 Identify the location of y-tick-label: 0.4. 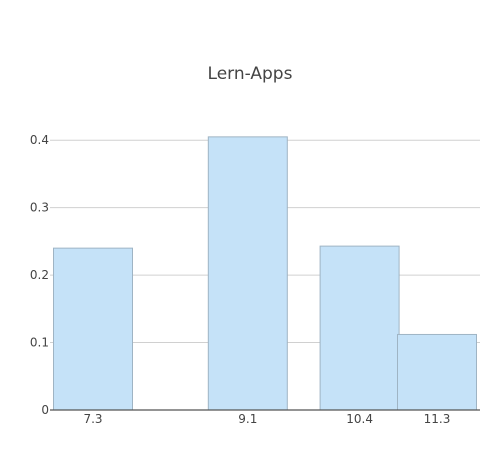
(39, 140).